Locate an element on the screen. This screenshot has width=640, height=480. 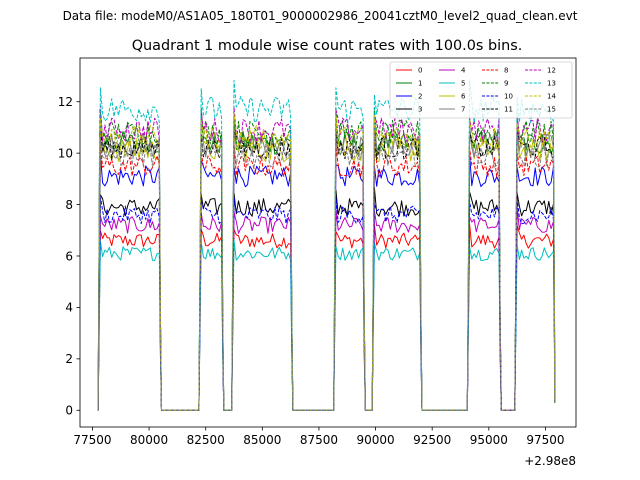
legend-label-9: 9 is located at coordinates (506, 84).